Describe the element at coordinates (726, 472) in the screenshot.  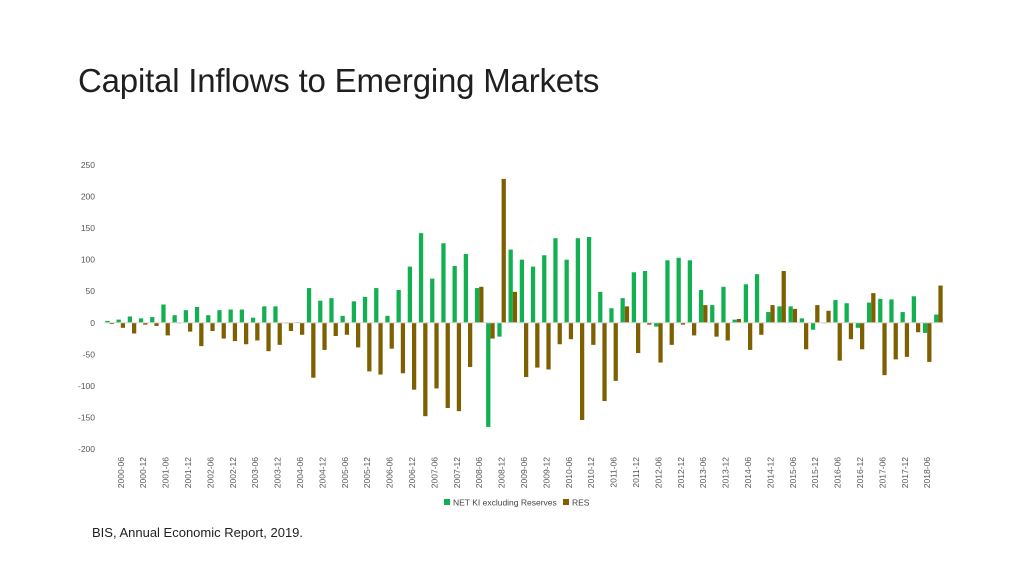
I see `x-tick-label: 2013-12` at that location.